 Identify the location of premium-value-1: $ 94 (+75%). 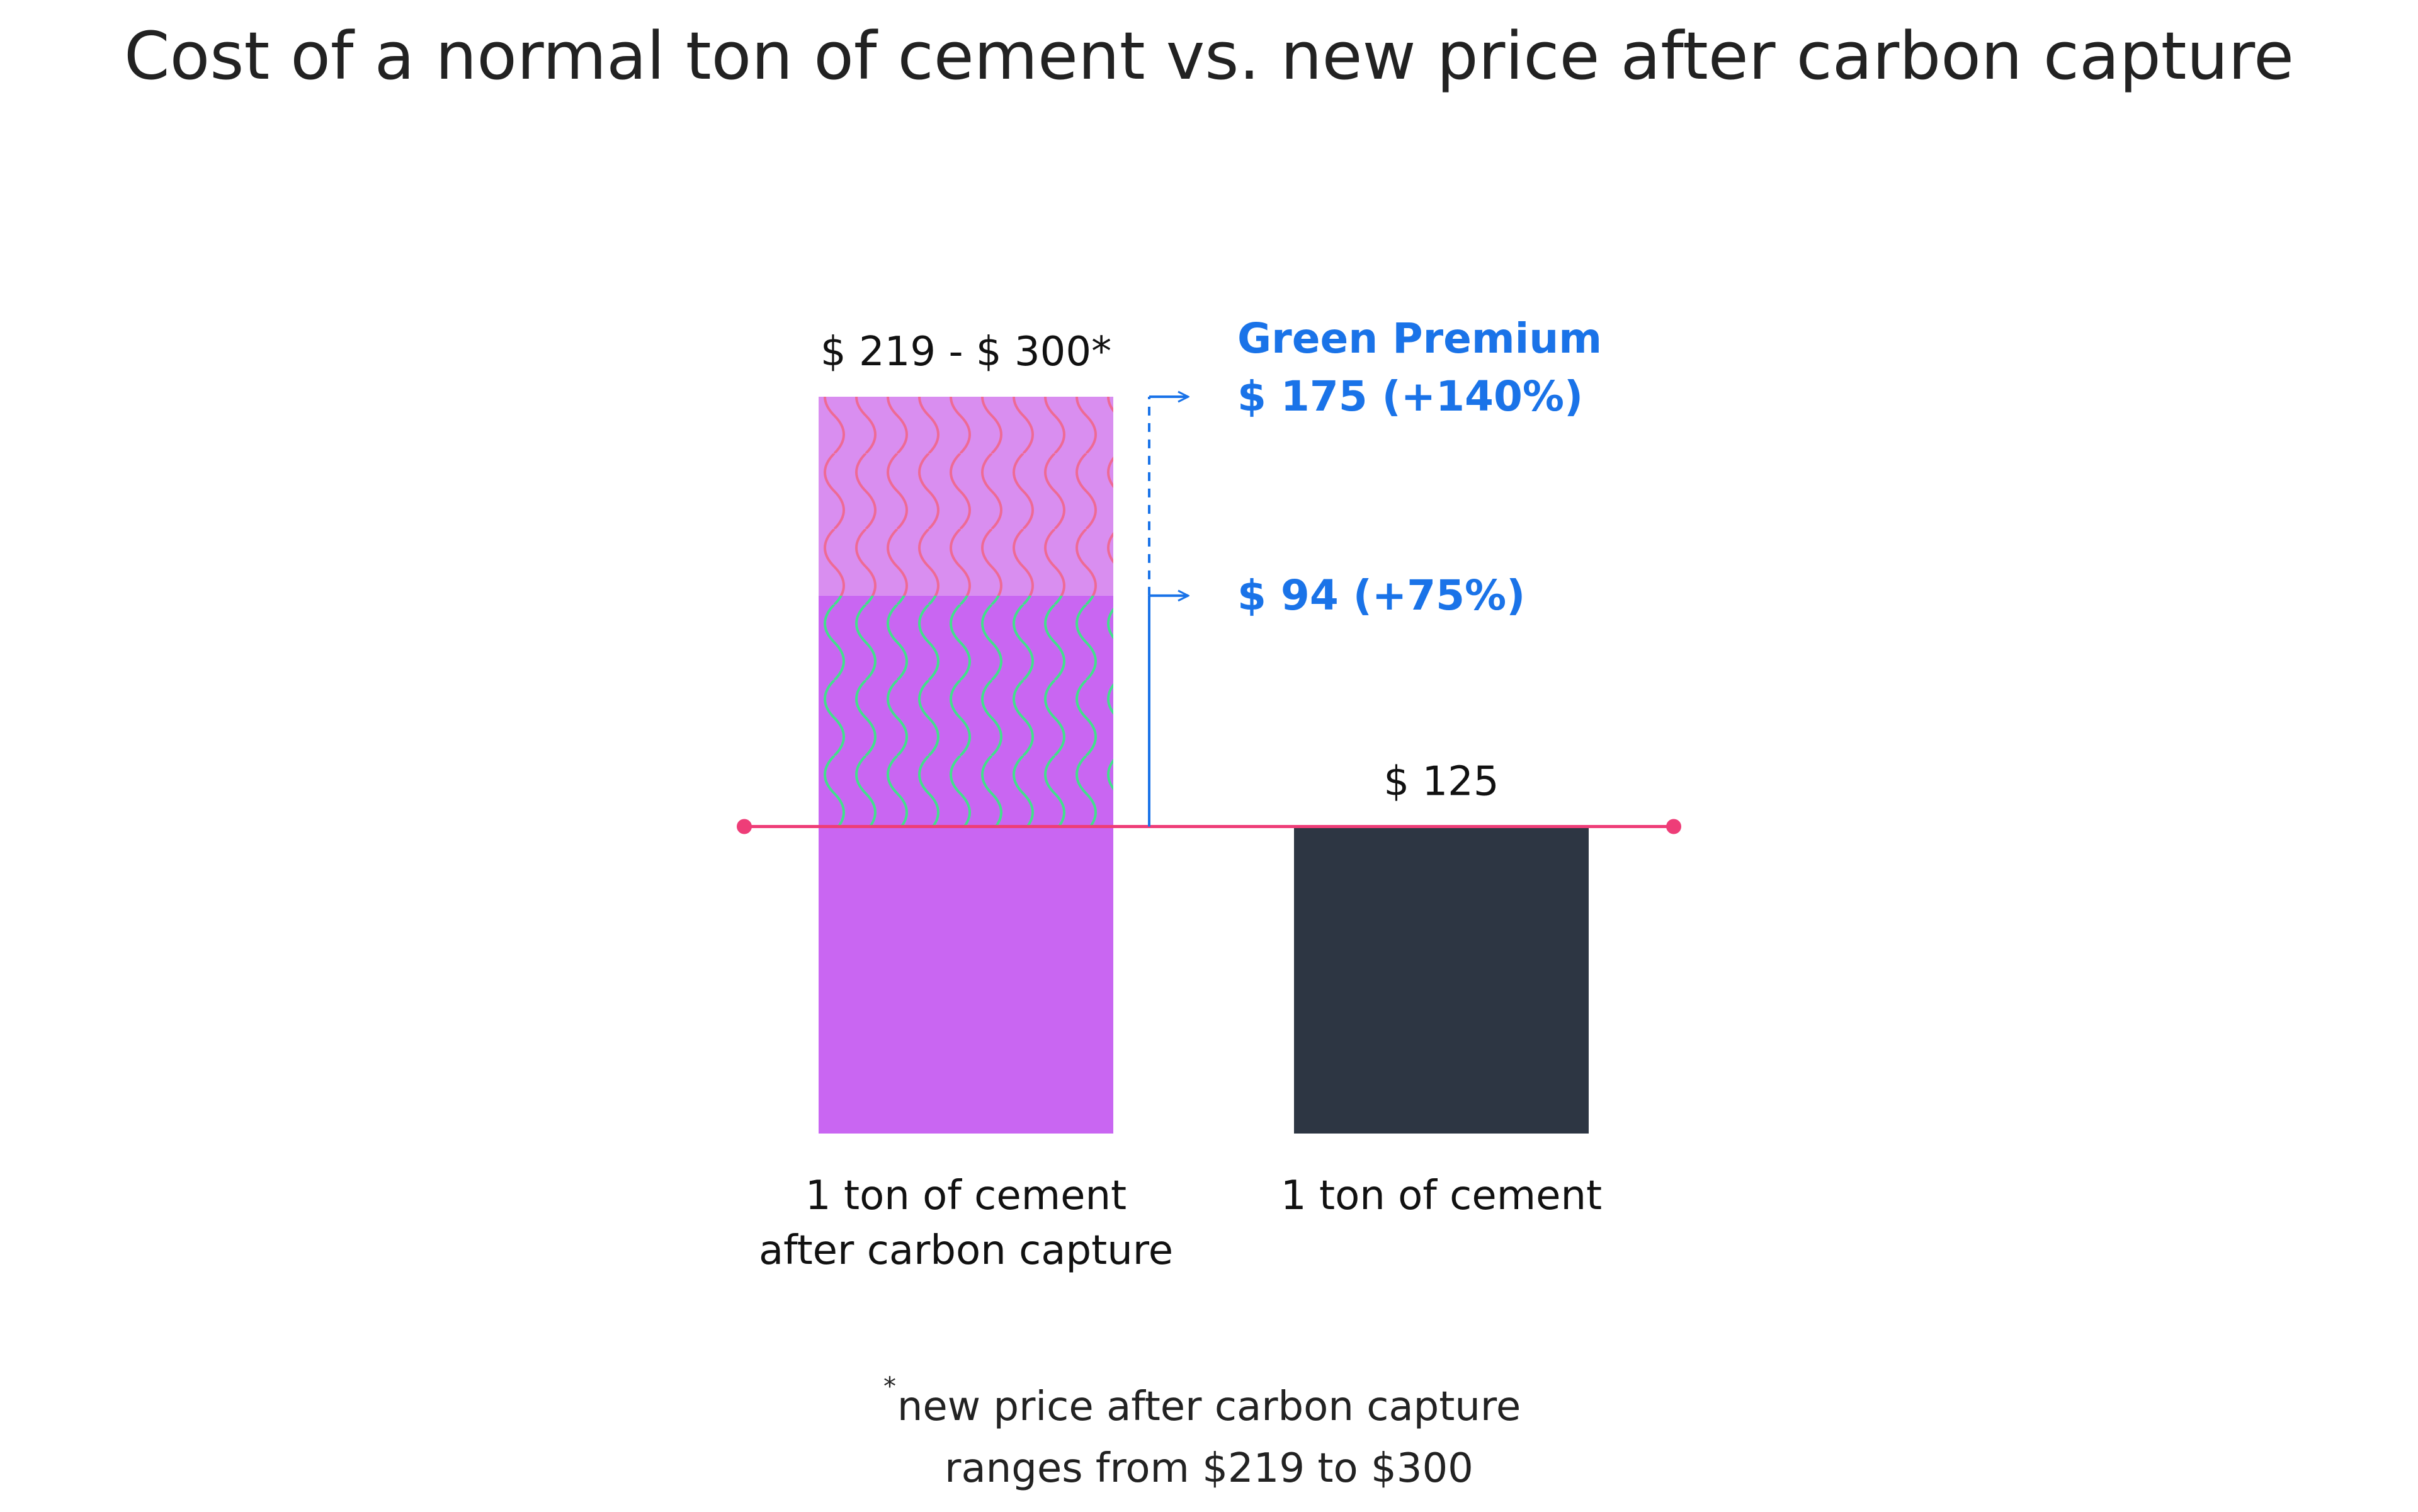
(1381, 595).